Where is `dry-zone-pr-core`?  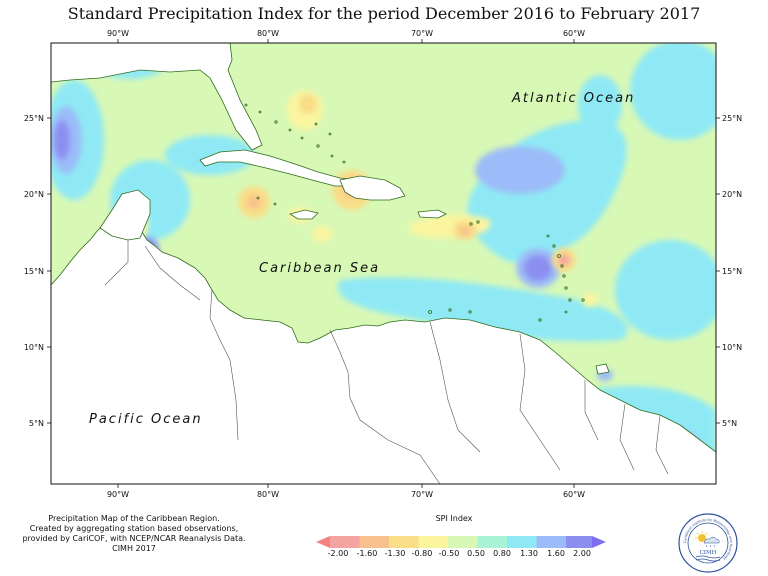
dry-zone-pr-core is located at coordinates (465, 231).